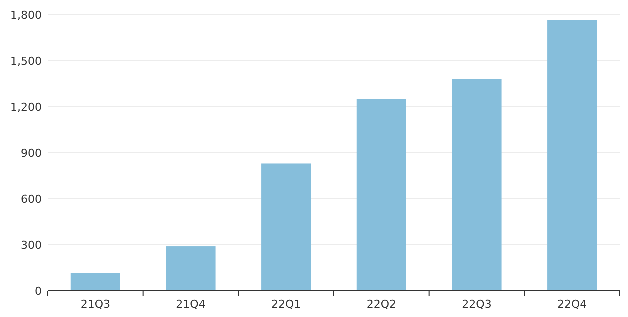 This screenshot has width=628, height=317. What do you see at coordinates (26, 107) in the screenshot?
I see `y-tick-label: 1,200` at bounding box center [26, 107].